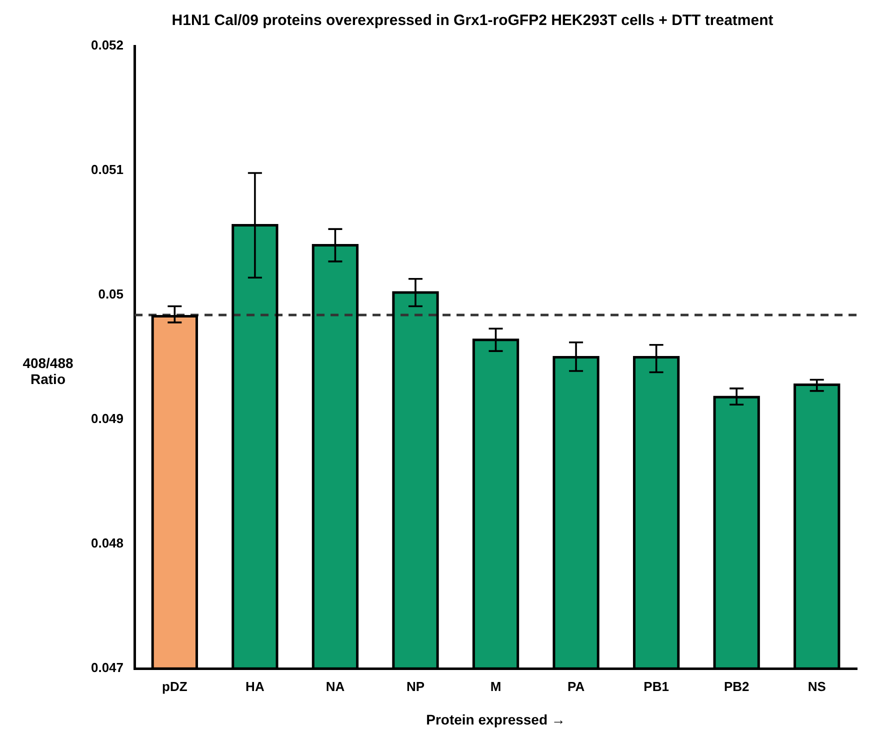  What do you see at coordinates (496, 719) in the screenshot?
I see `x-axis-title: Protein expressed →` at bounding box center [496, 719].